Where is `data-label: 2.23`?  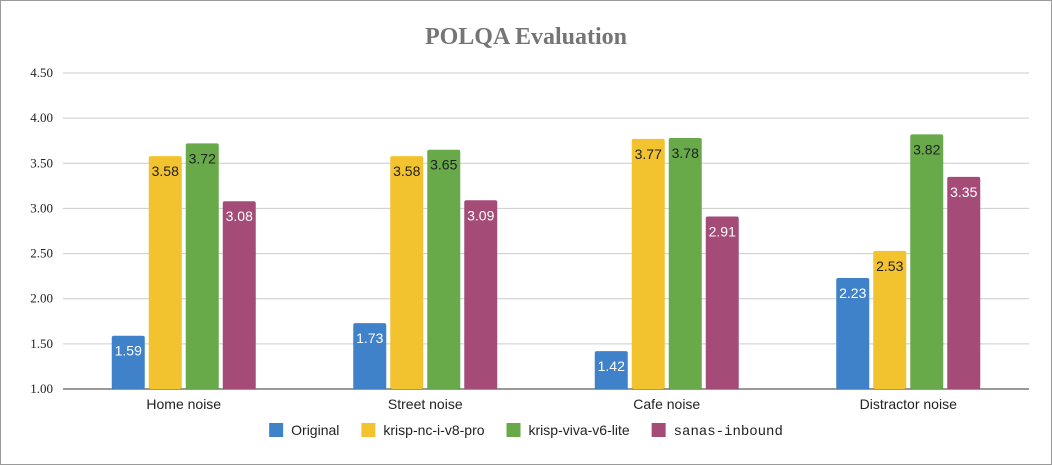
data-label: 2.23 is located at coordinates (852, 293).